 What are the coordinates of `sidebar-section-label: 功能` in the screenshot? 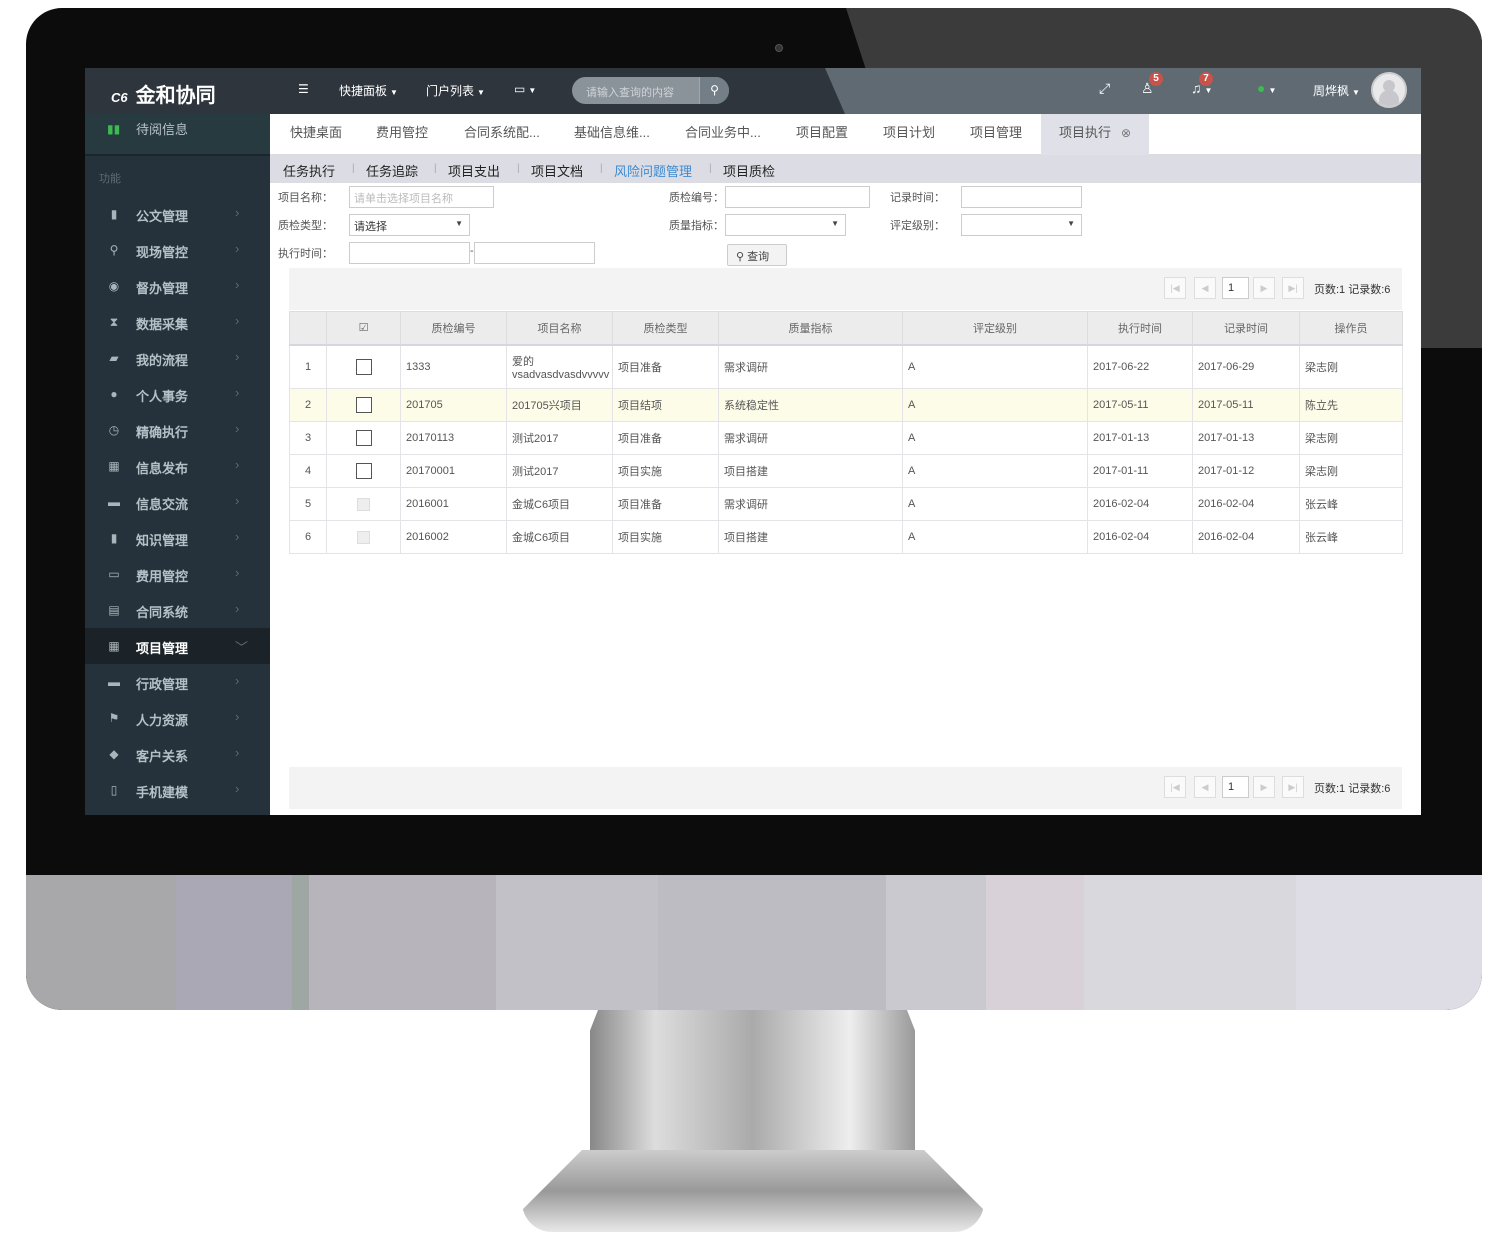 It's located at (110, 179).